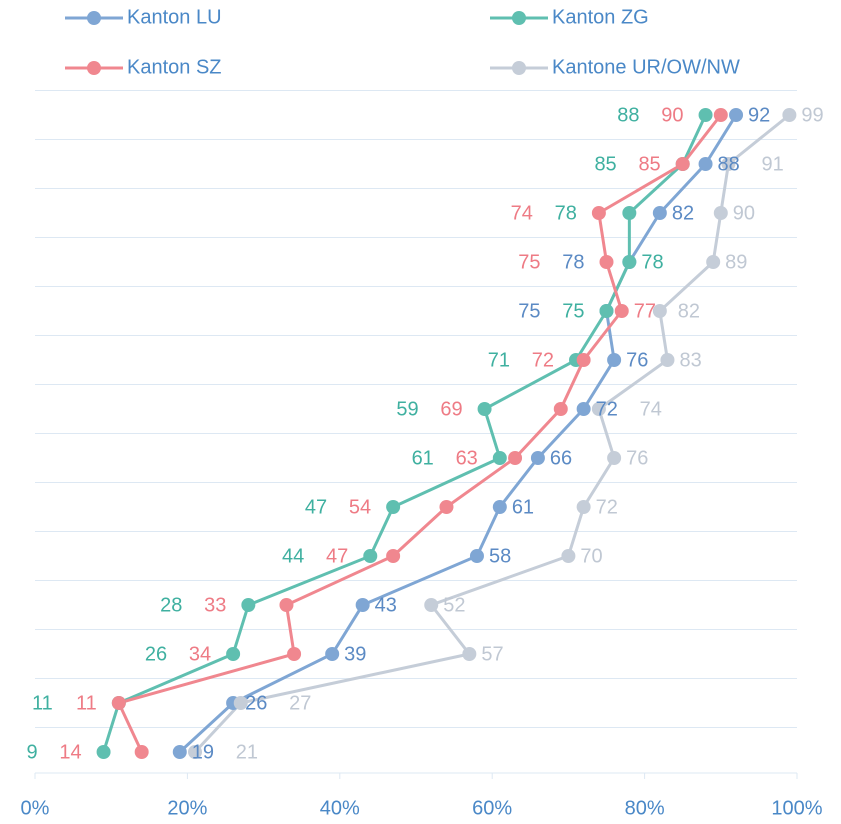  What do you see at coordinates (500, 556) in the screenshot?
I see `data-label: 58` at bounding box center [500, 556].